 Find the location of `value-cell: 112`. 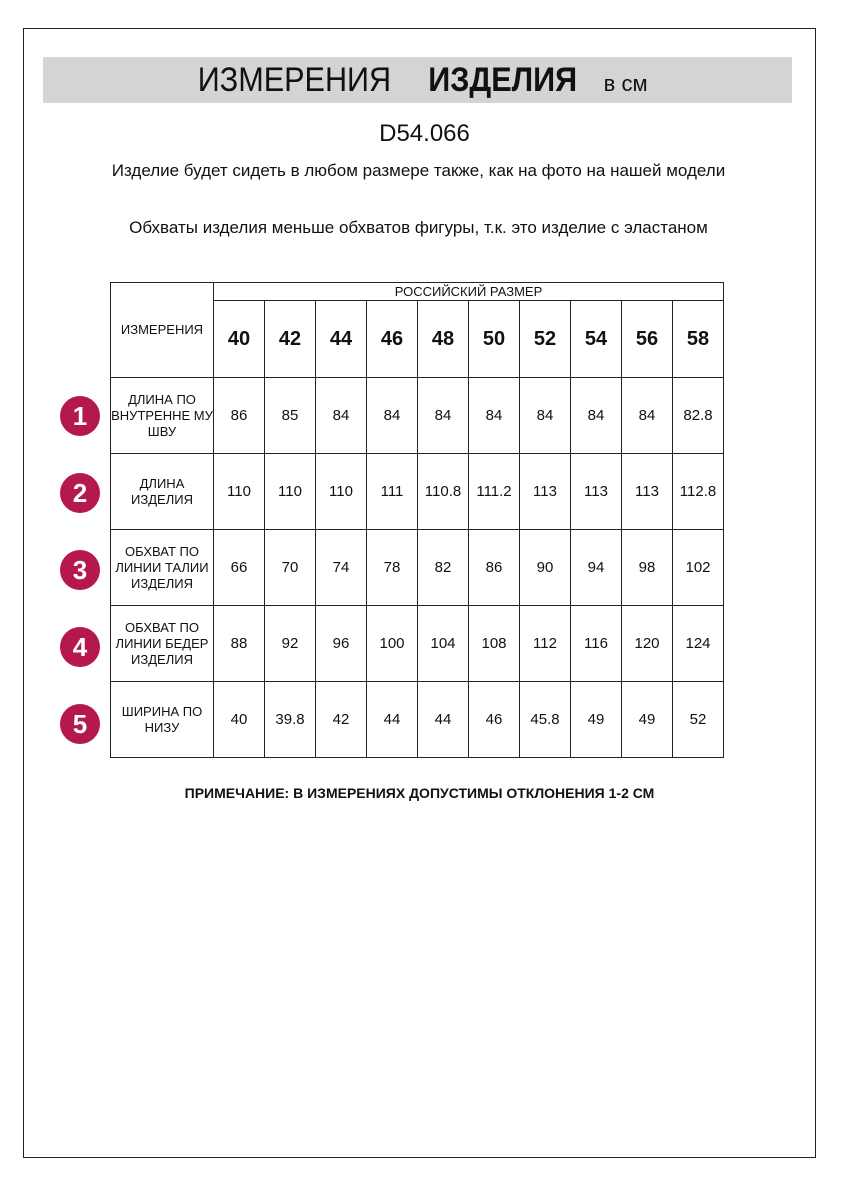

value-cell: 112 is located at coordinates (545, 643).